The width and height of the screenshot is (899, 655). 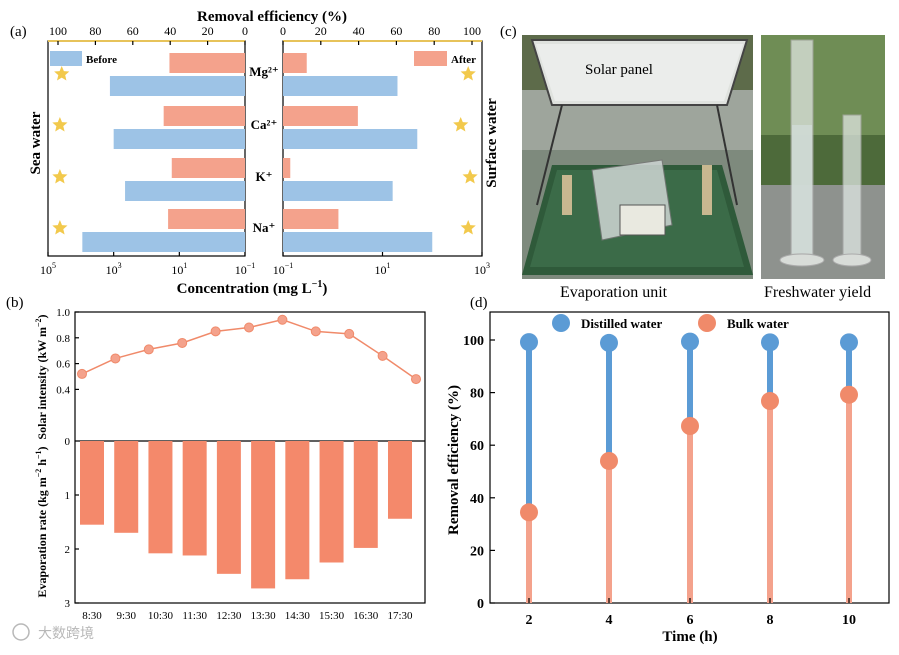 What do you see at coordinates (21, 632) in the screenshot?
I see `watermark-logo-icon` at bounding box center [21, 632].